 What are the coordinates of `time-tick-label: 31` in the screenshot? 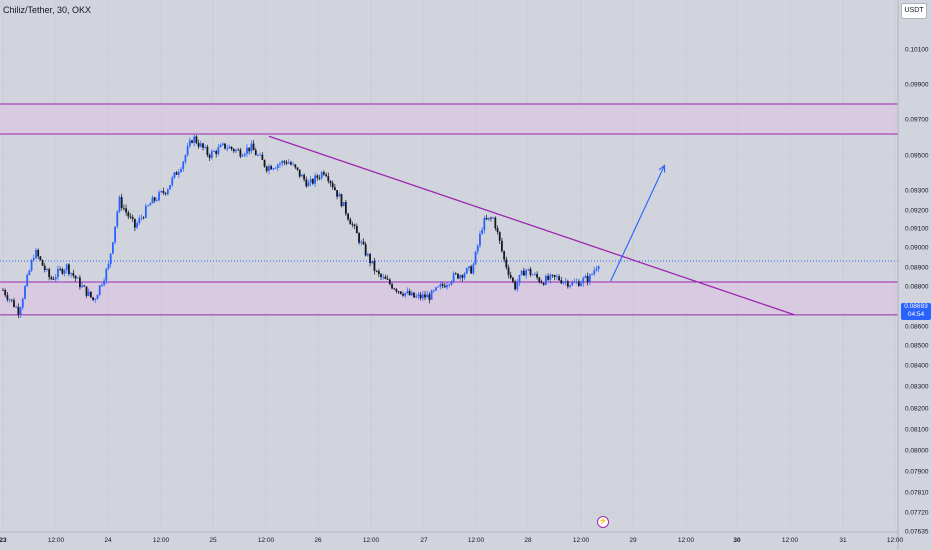 It's located at (843, 540).